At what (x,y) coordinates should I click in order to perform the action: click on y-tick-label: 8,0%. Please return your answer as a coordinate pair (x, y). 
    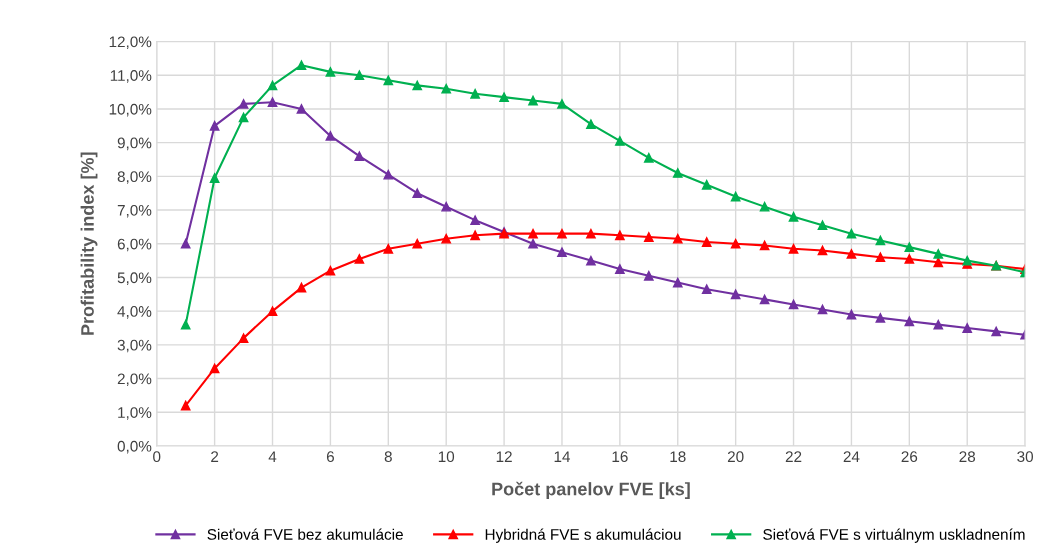
    Looking at the image, I should click on (134, 177).